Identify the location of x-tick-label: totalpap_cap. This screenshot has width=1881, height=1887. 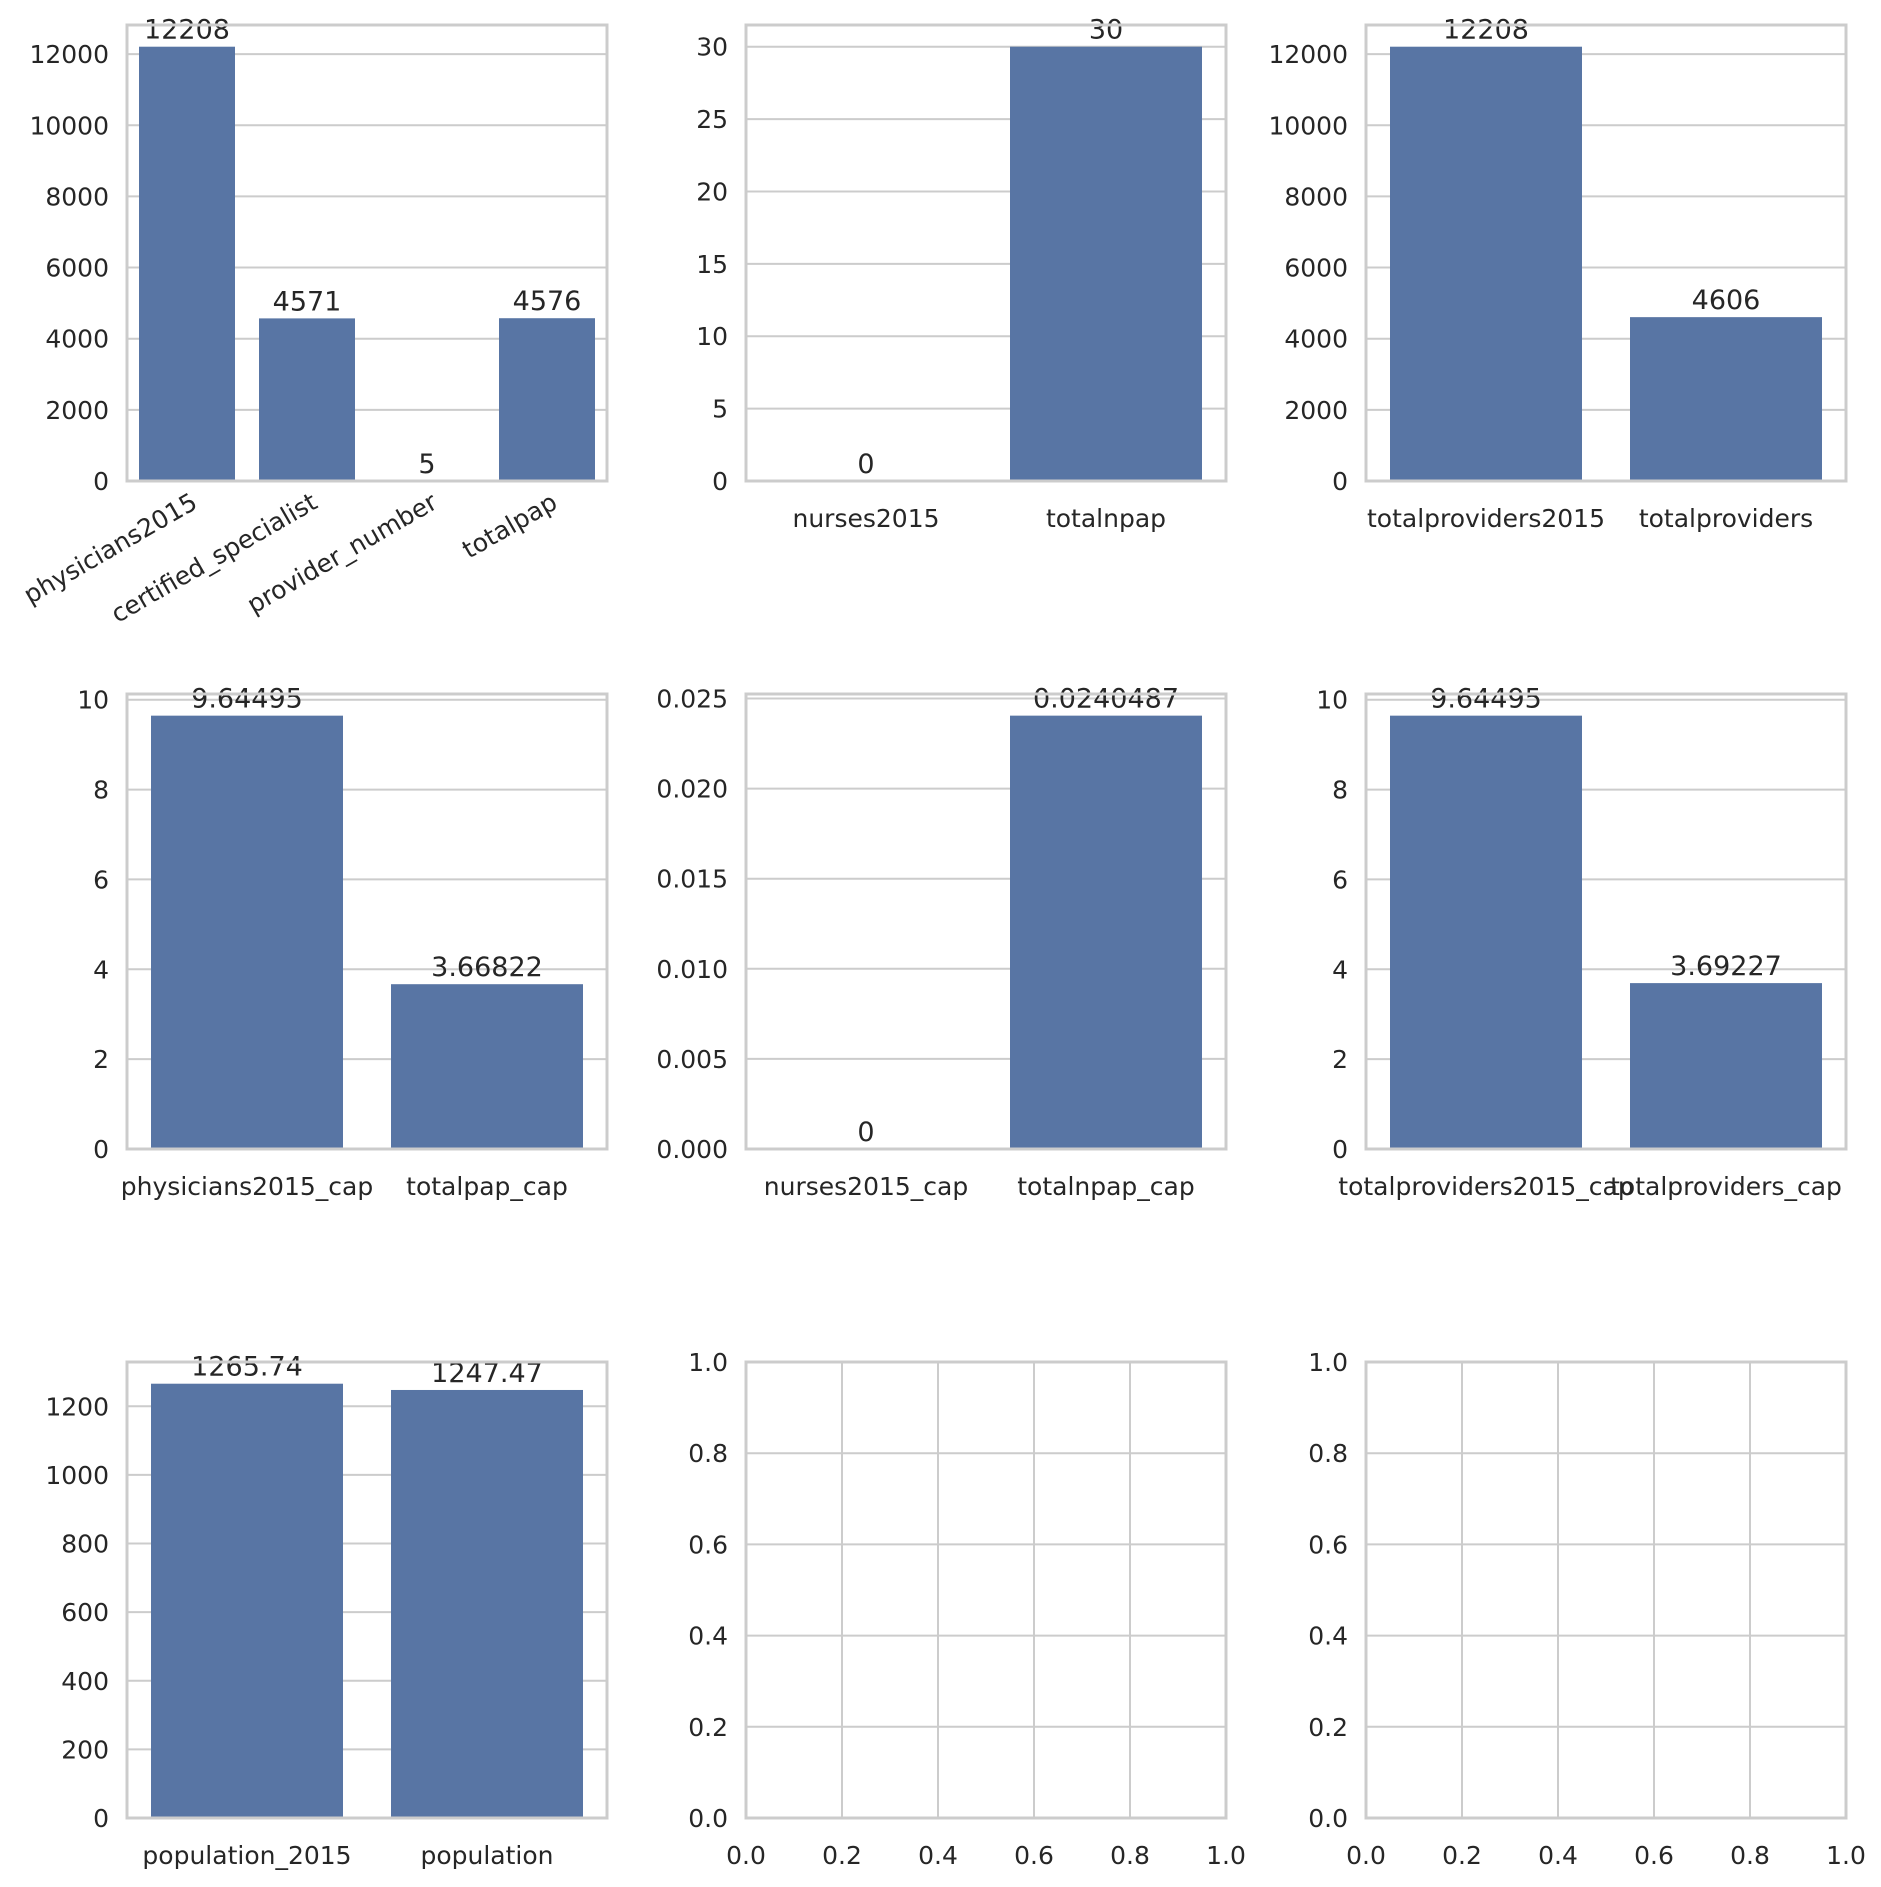
(487, 1186).